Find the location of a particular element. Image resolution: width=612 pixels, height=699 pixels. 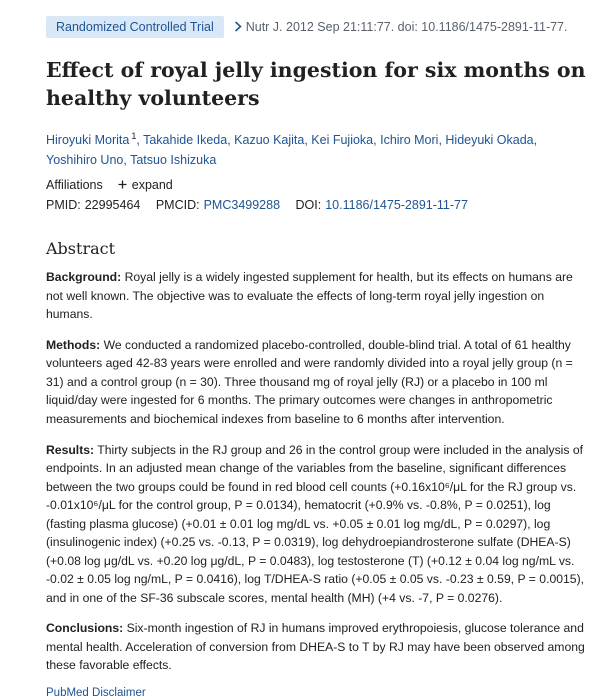

affiliation-marker: 1 is located at coordinates (134, 136).